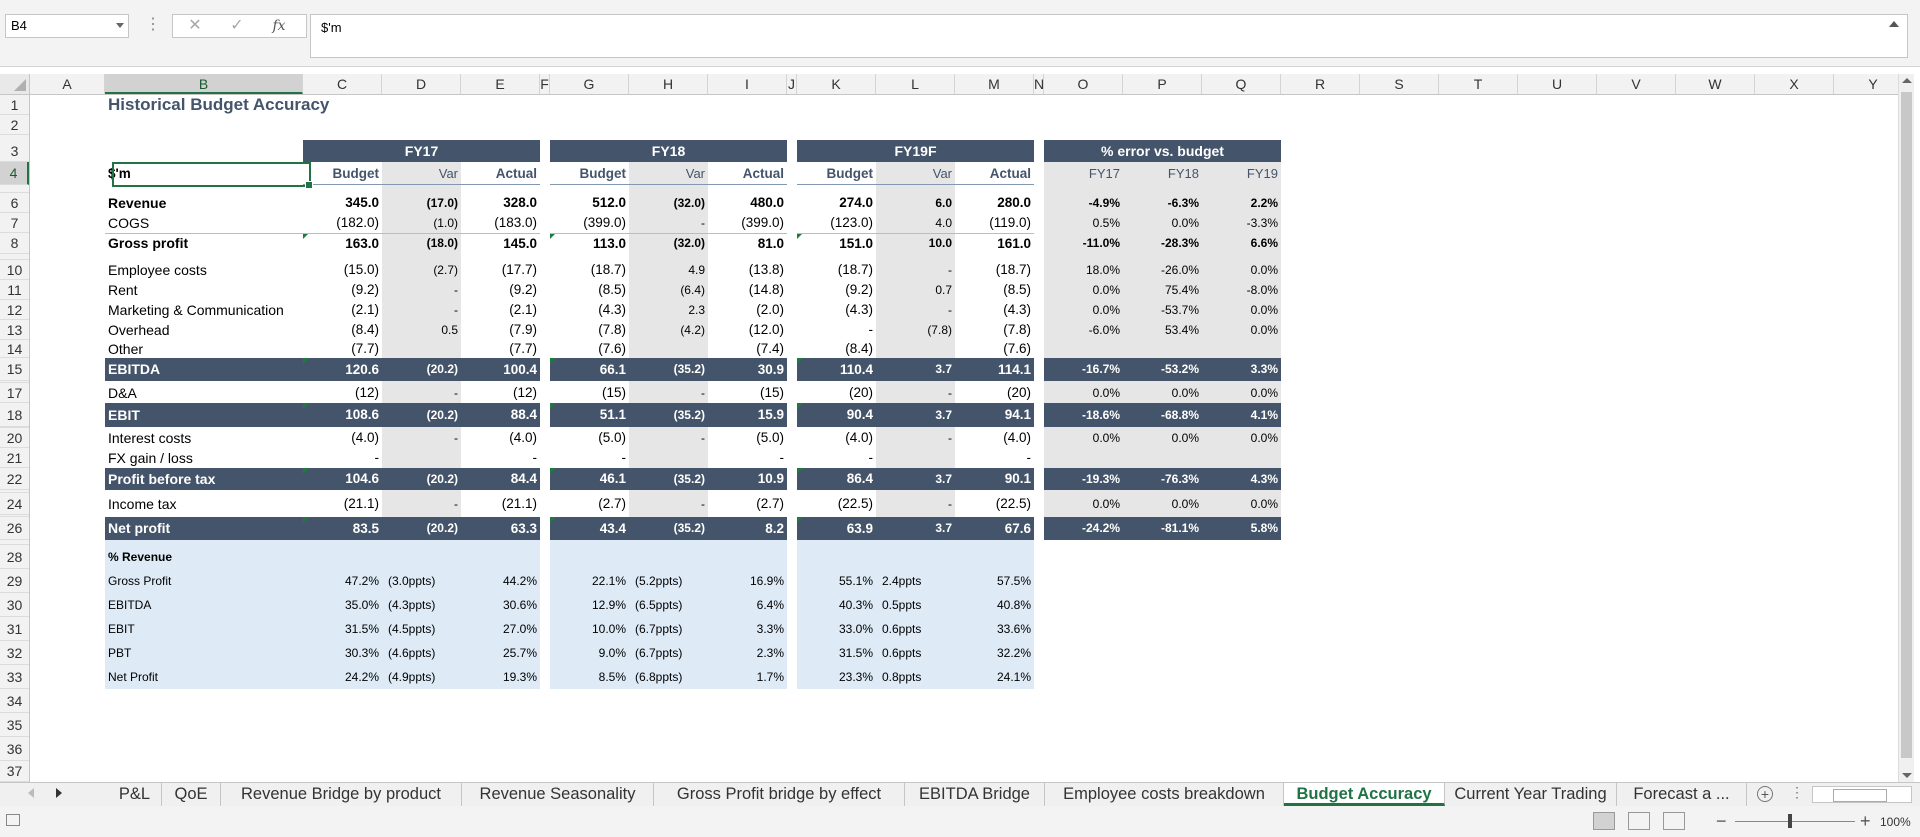 The width and height of the screenshot is (1920, 837). What do you see at coordinates (859, 309) in the screenshot?
I see `value-cell: (4.3)` at bounding box center [859, 309].